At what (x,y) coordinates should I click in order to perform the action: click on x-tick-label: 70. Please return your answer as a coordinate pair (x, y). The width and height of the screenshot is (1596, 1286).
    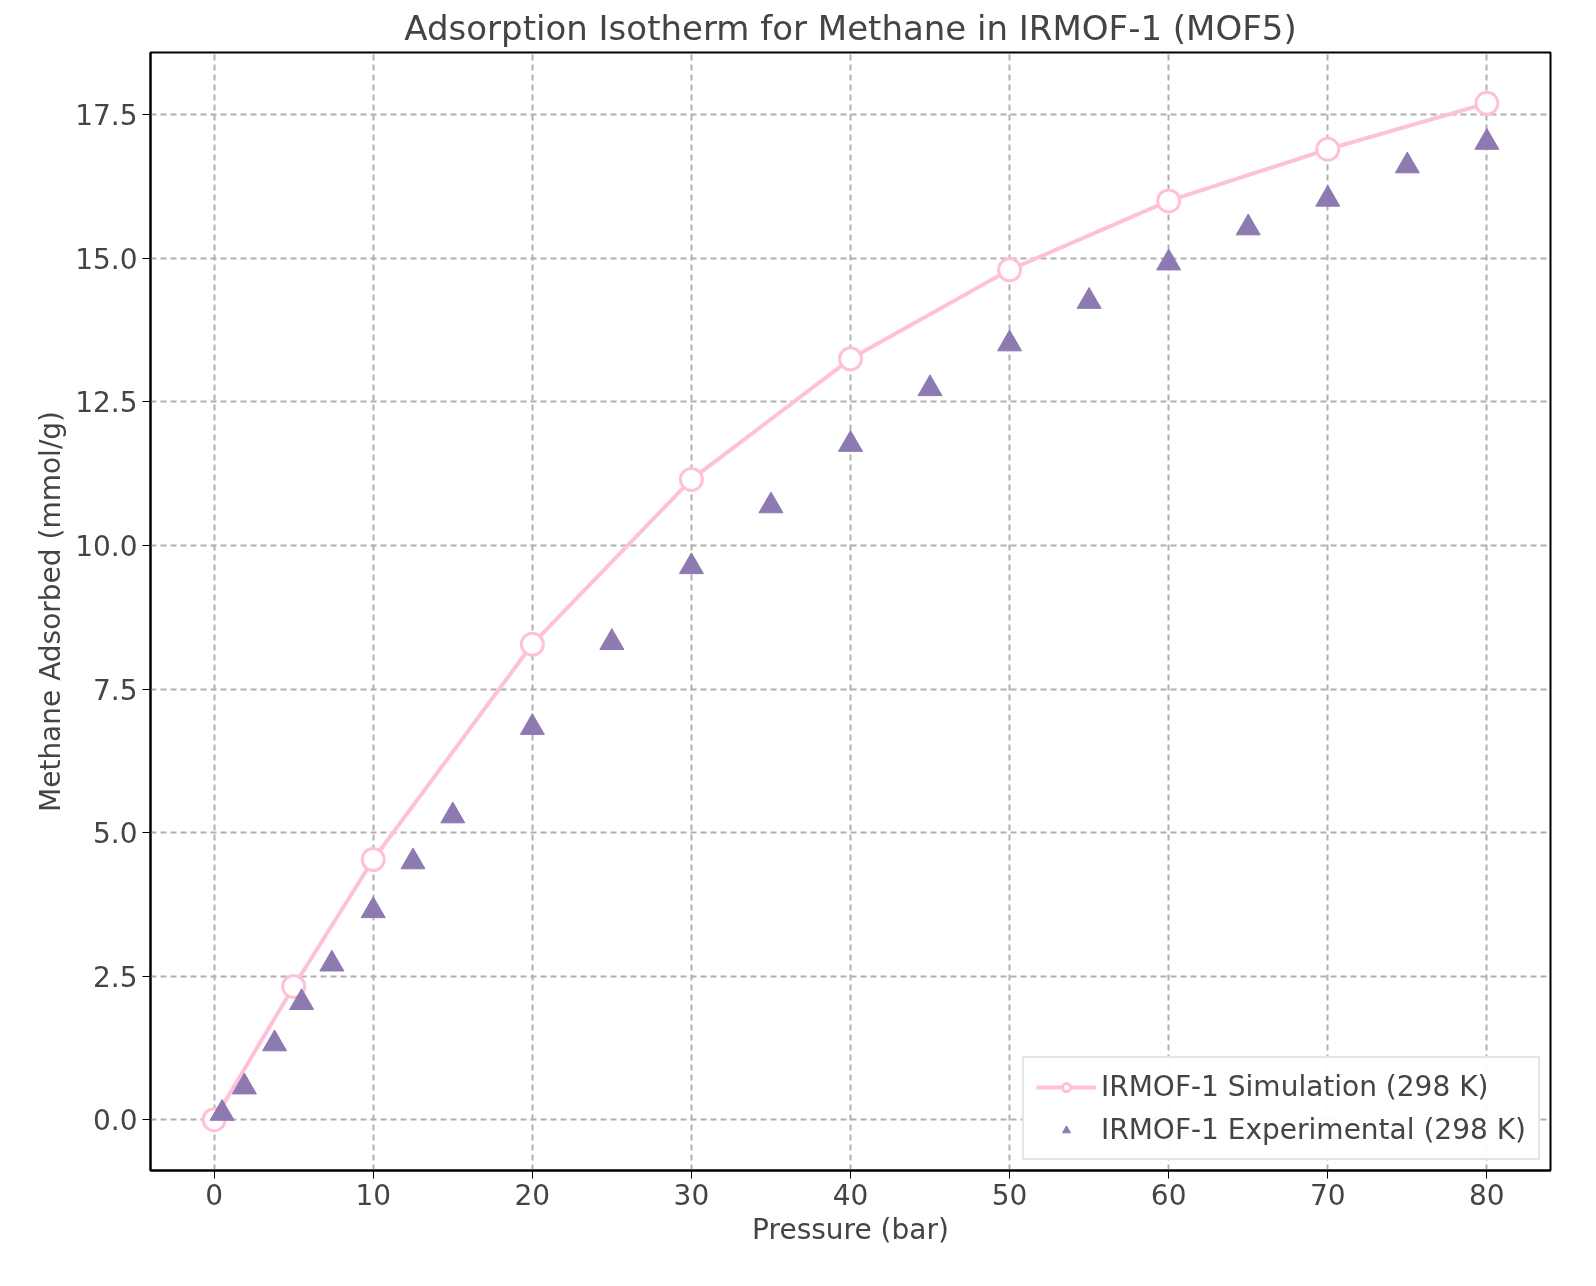
    Looking at the image, I should click on (1327, 1195).